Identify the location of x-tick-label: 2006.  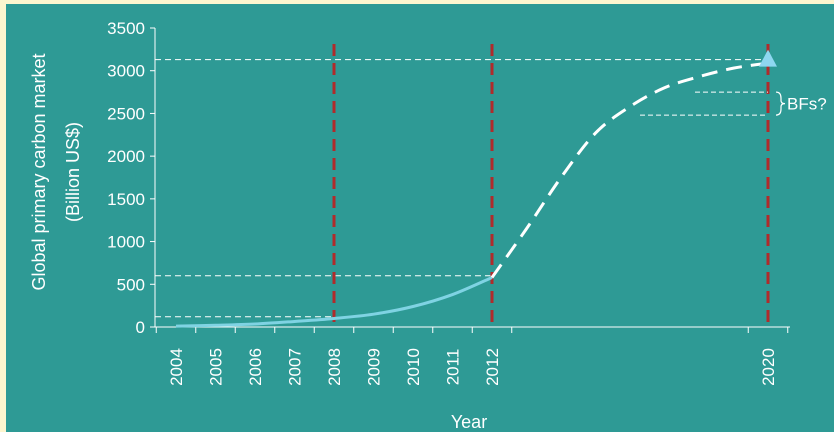
(255, 367).